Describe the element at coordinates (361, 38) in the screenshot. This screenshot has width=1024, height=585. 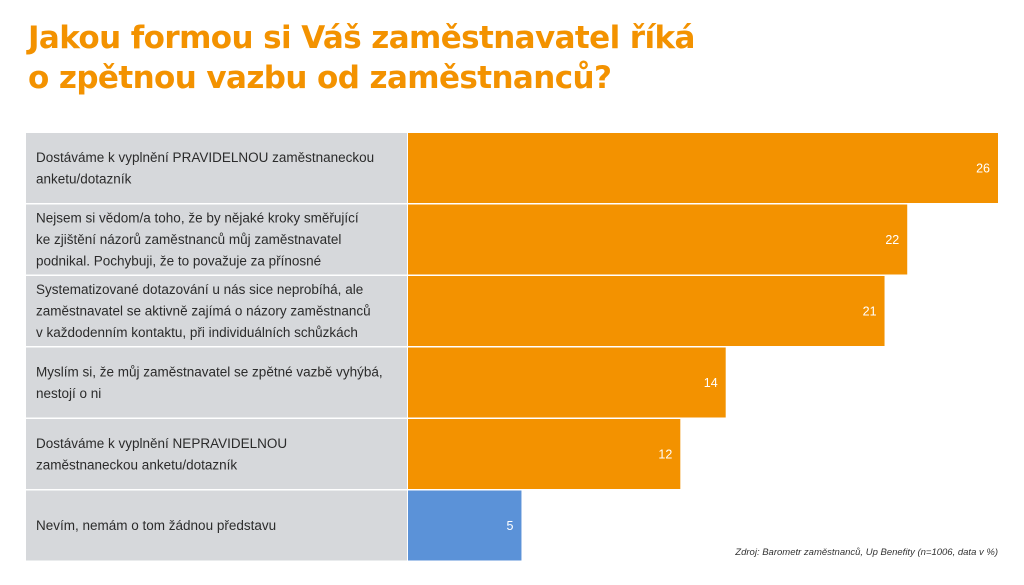
I see `chart-title-line-1: Jakou formou si Váš zaměstnavatel říká` at that location.